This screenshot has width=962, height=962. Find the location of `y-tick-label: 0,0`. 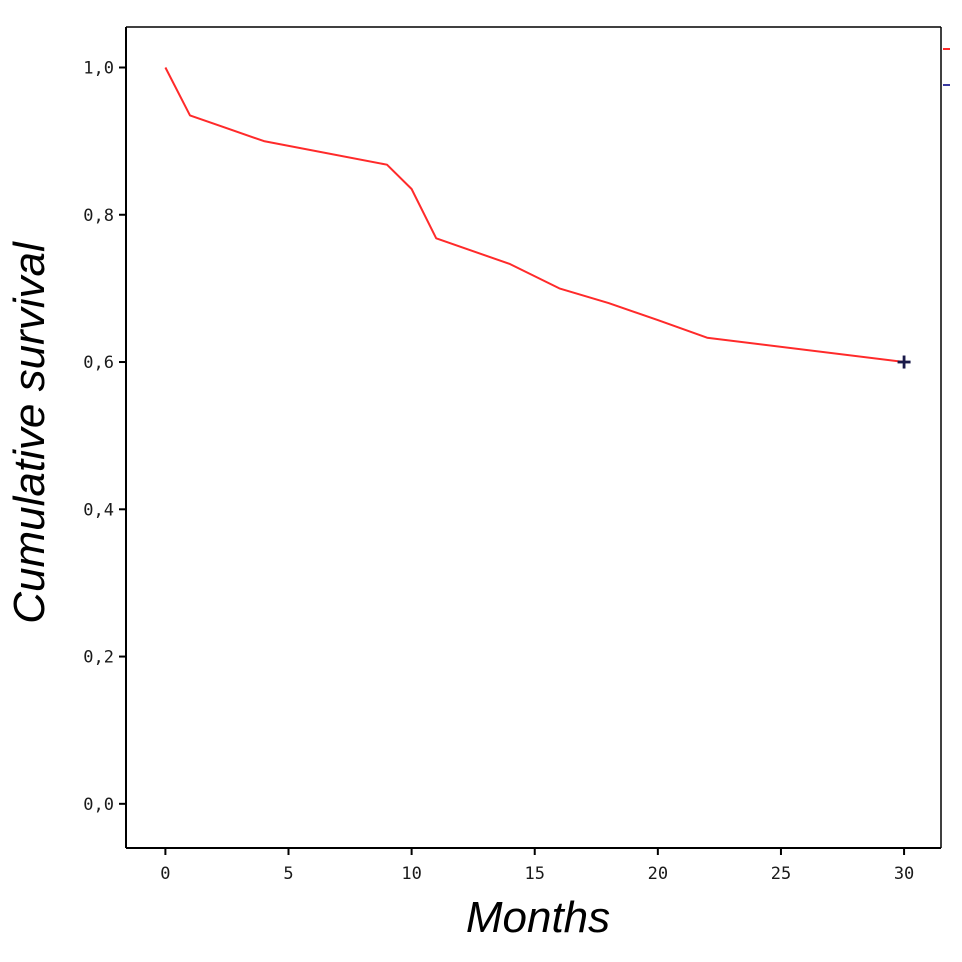

y-tick-label: 0,0 is located at coordinates (98, 805).